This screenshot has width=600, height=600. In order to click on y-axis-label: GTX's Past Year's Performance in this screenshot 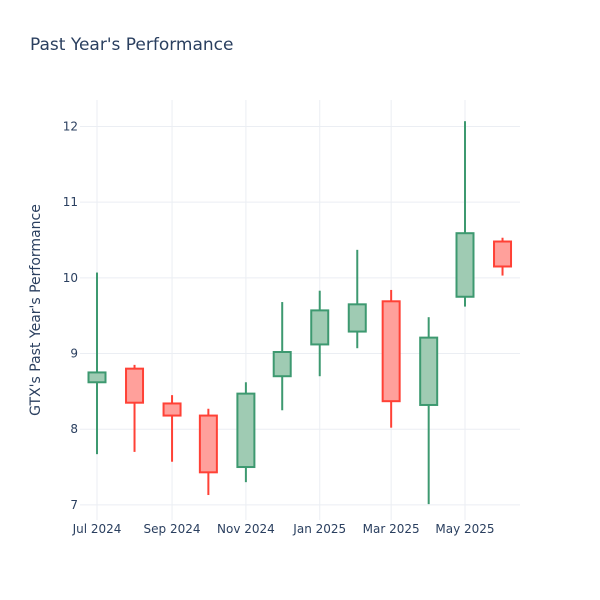, I will do `click(36, 310)`.